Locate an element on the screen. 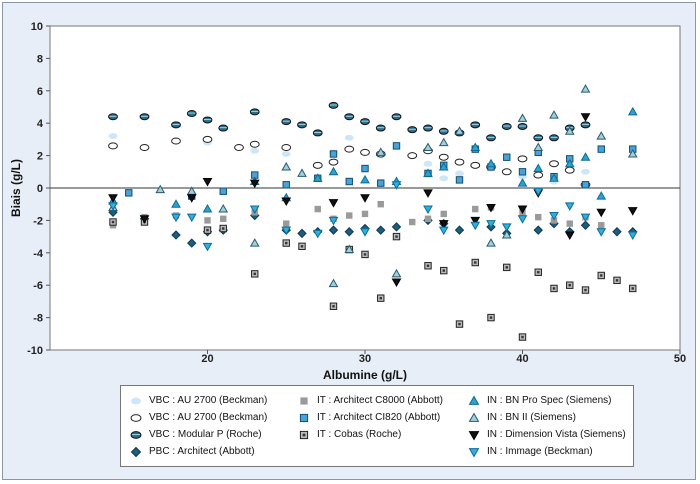  legend-item: IN : BN Pro Spec (Siemens) is located at coordinates (546, 400).